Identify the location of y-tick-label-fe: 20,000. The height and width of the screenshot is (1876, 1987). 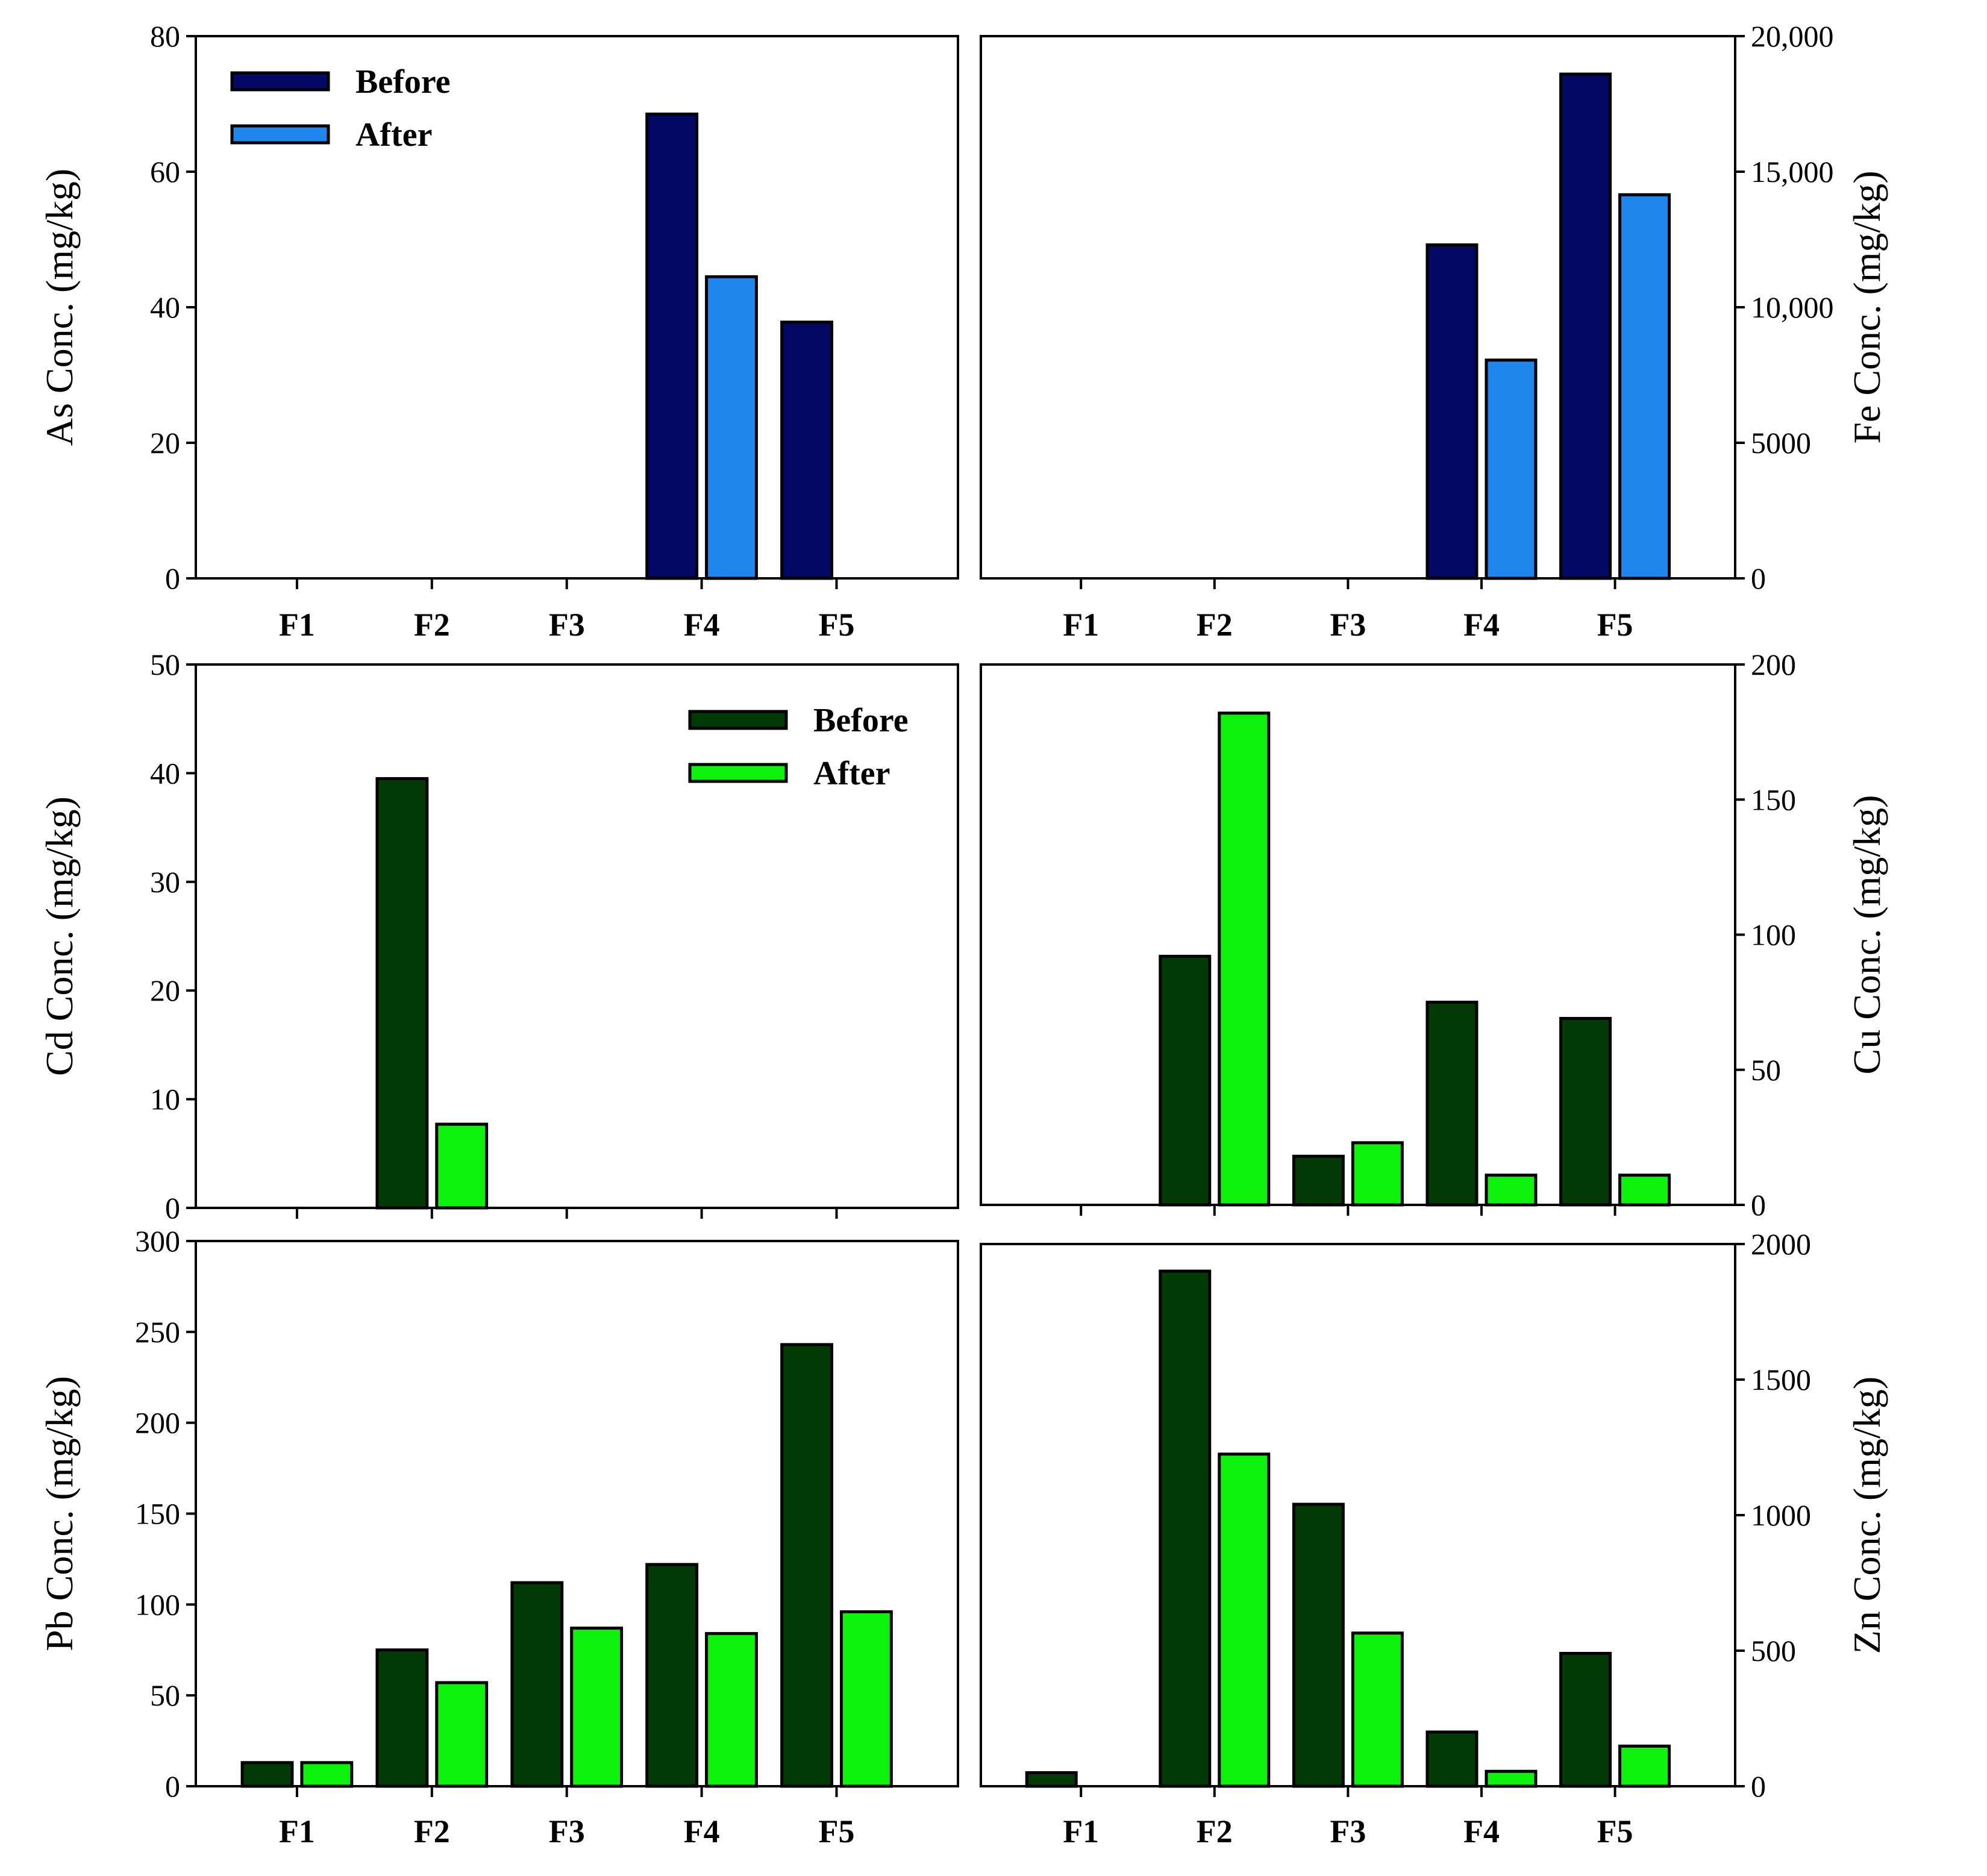
(1792, 36).